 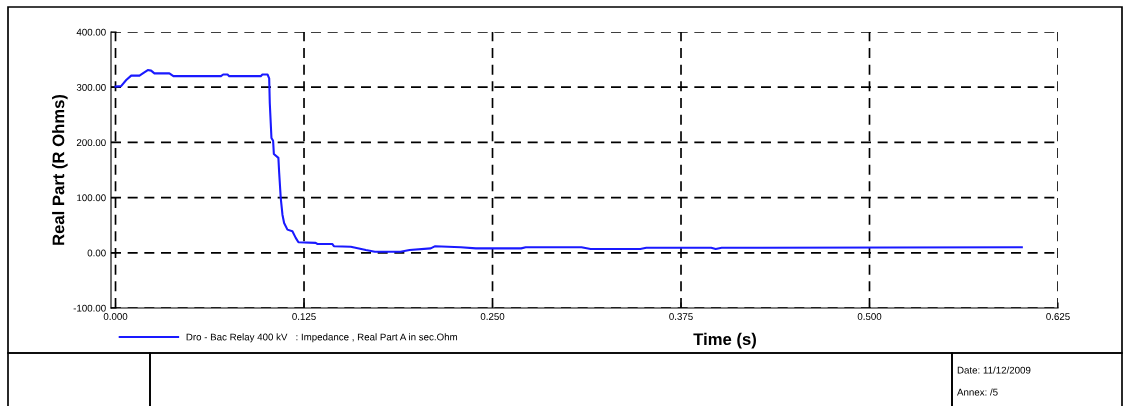 What do you see at coordinates (492, 316) in the screenshot?
I see `x-tick-label: 0.250` at bounding box center [492, 316].